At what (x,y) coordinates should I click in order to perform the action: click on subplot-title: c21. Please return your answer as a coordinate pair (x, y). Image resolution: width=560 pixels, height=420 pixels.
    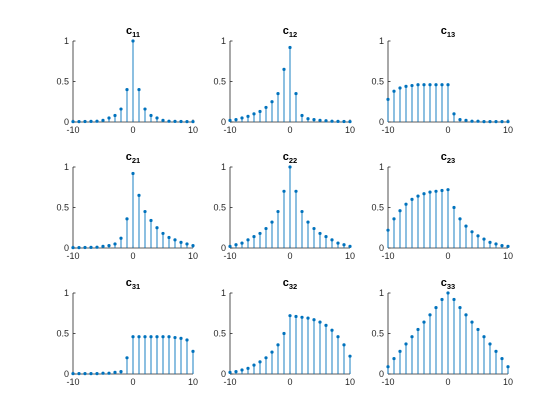
    Looking at the image, I should click on (133, 158).